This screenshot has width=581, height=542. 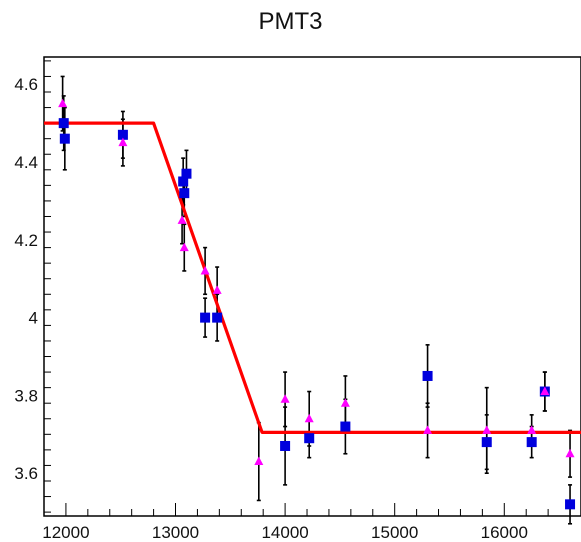 I want to click on chart-title: PMT3, so click(x=290, y=21).